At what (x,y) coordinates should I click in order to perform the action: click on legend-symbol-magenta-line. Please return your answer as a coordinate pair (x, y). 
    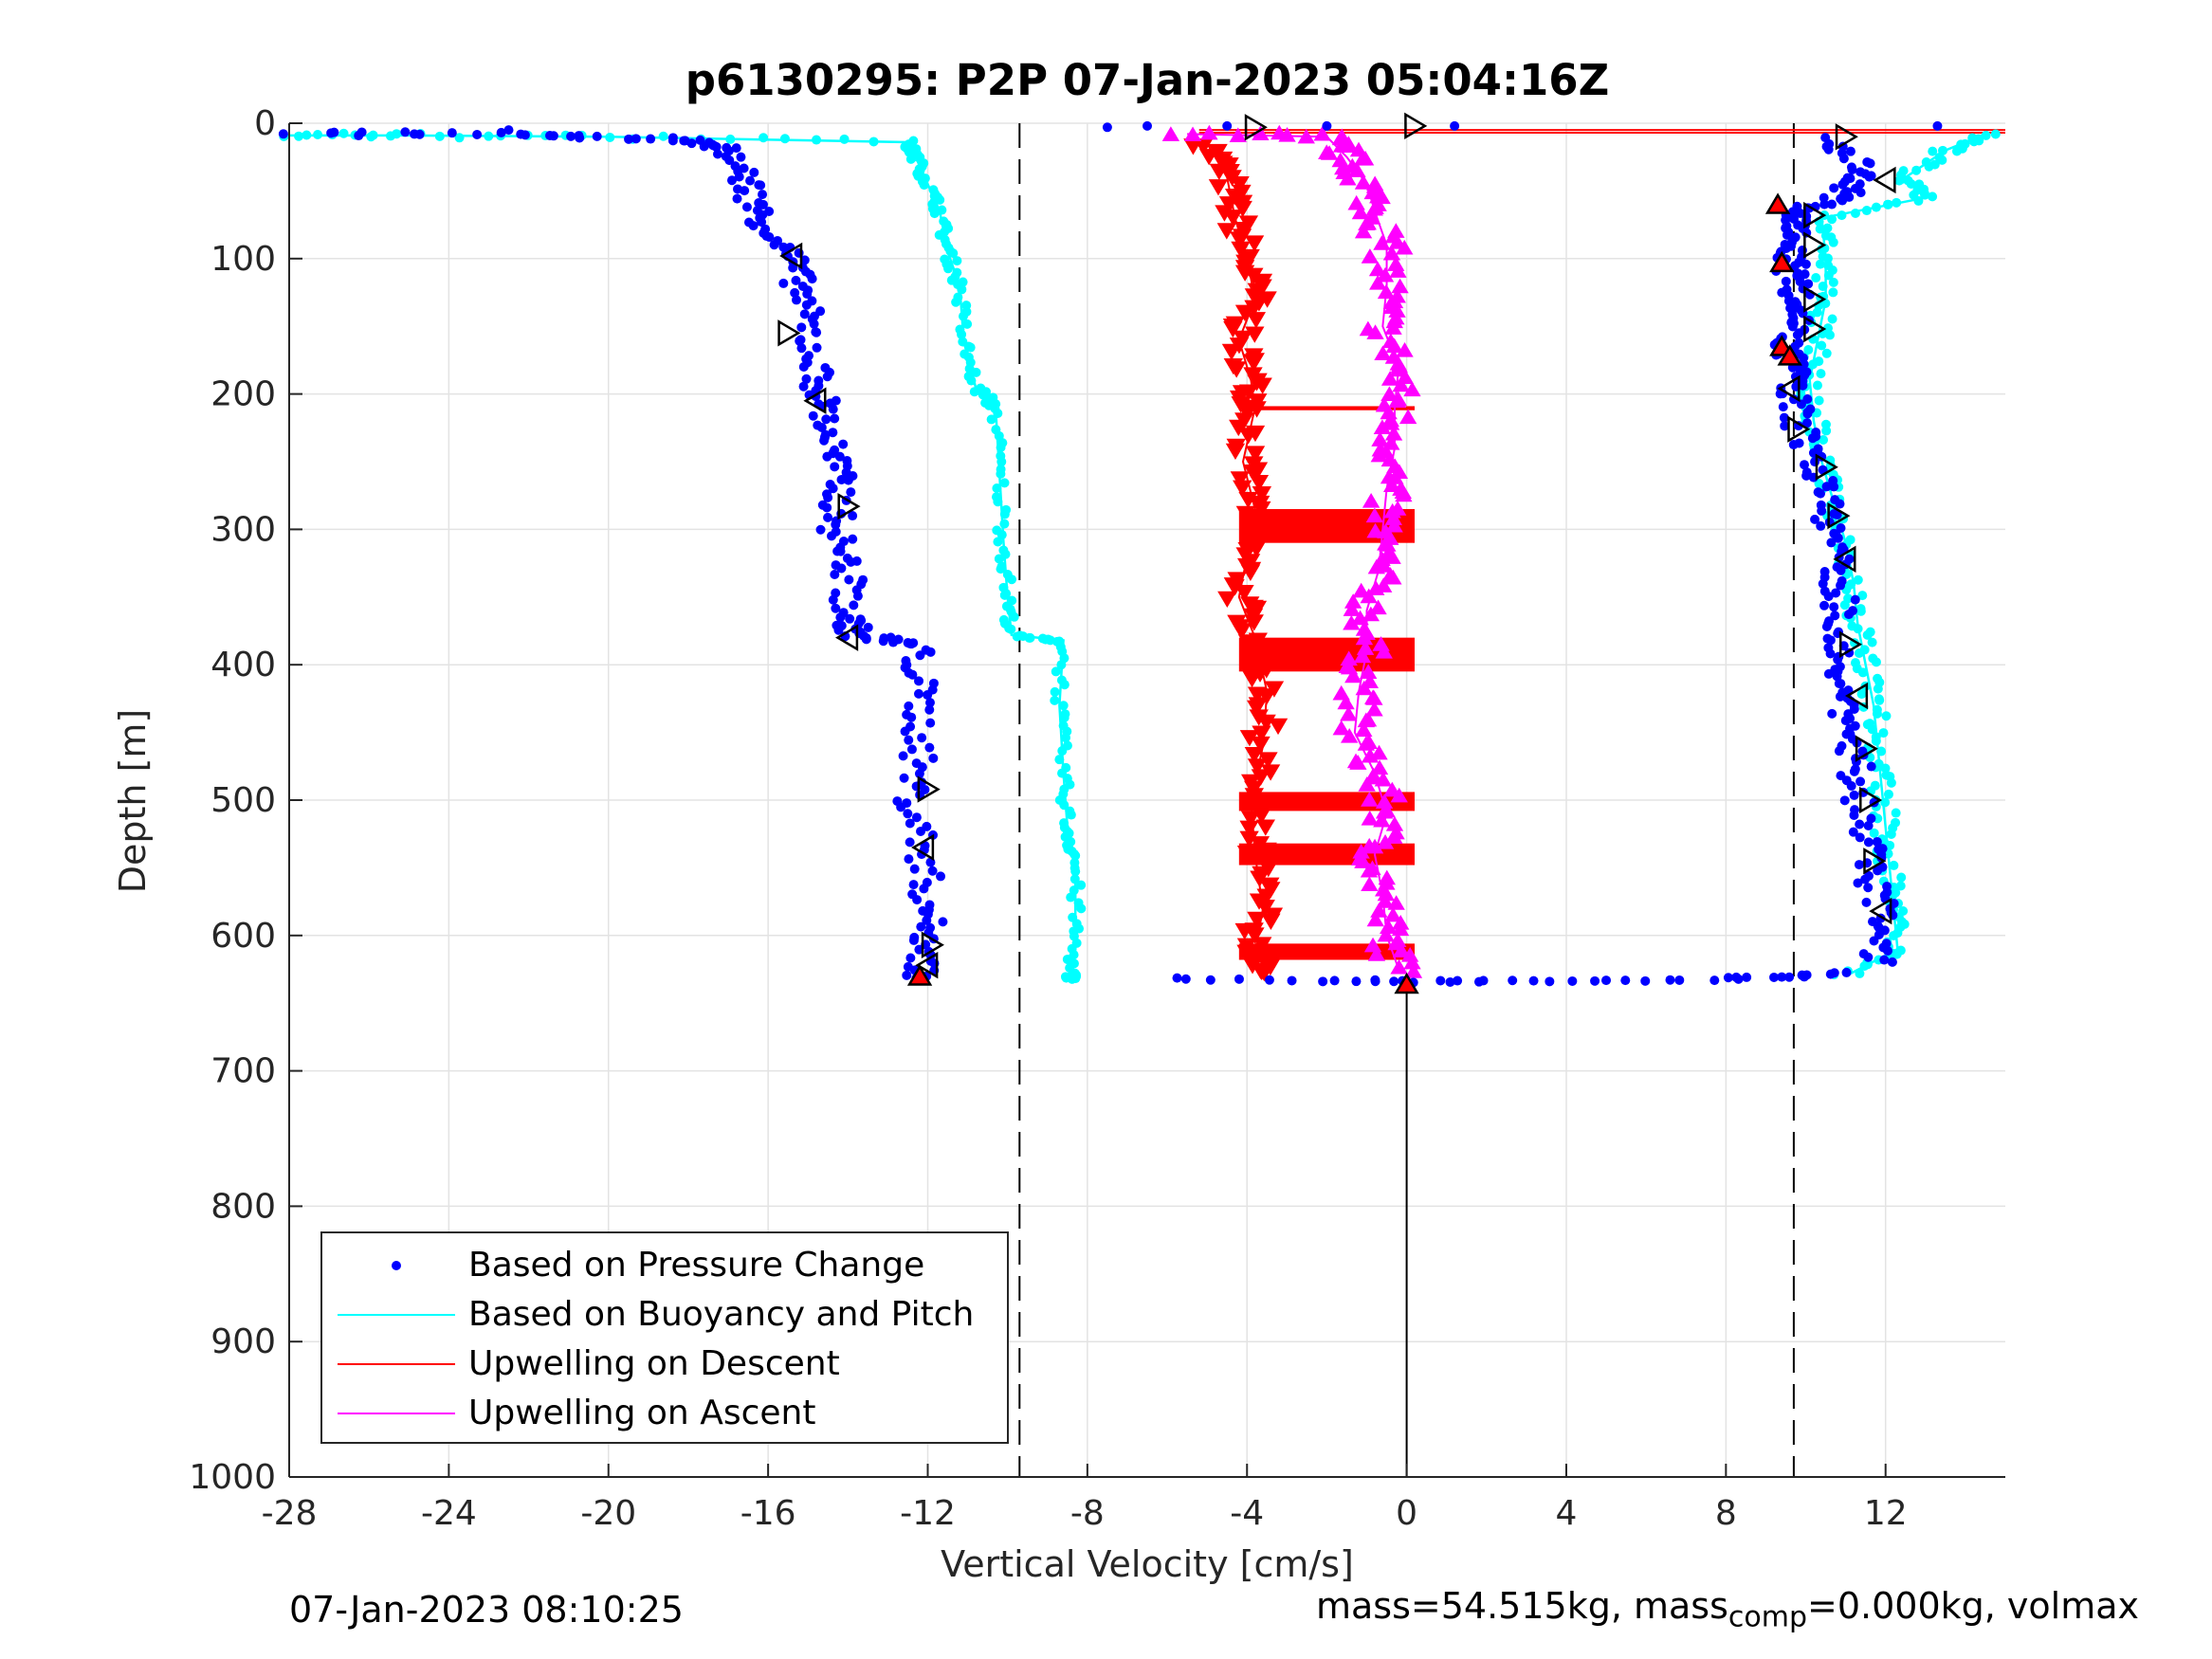
    Looking at the image, I should click on (396, 1413).